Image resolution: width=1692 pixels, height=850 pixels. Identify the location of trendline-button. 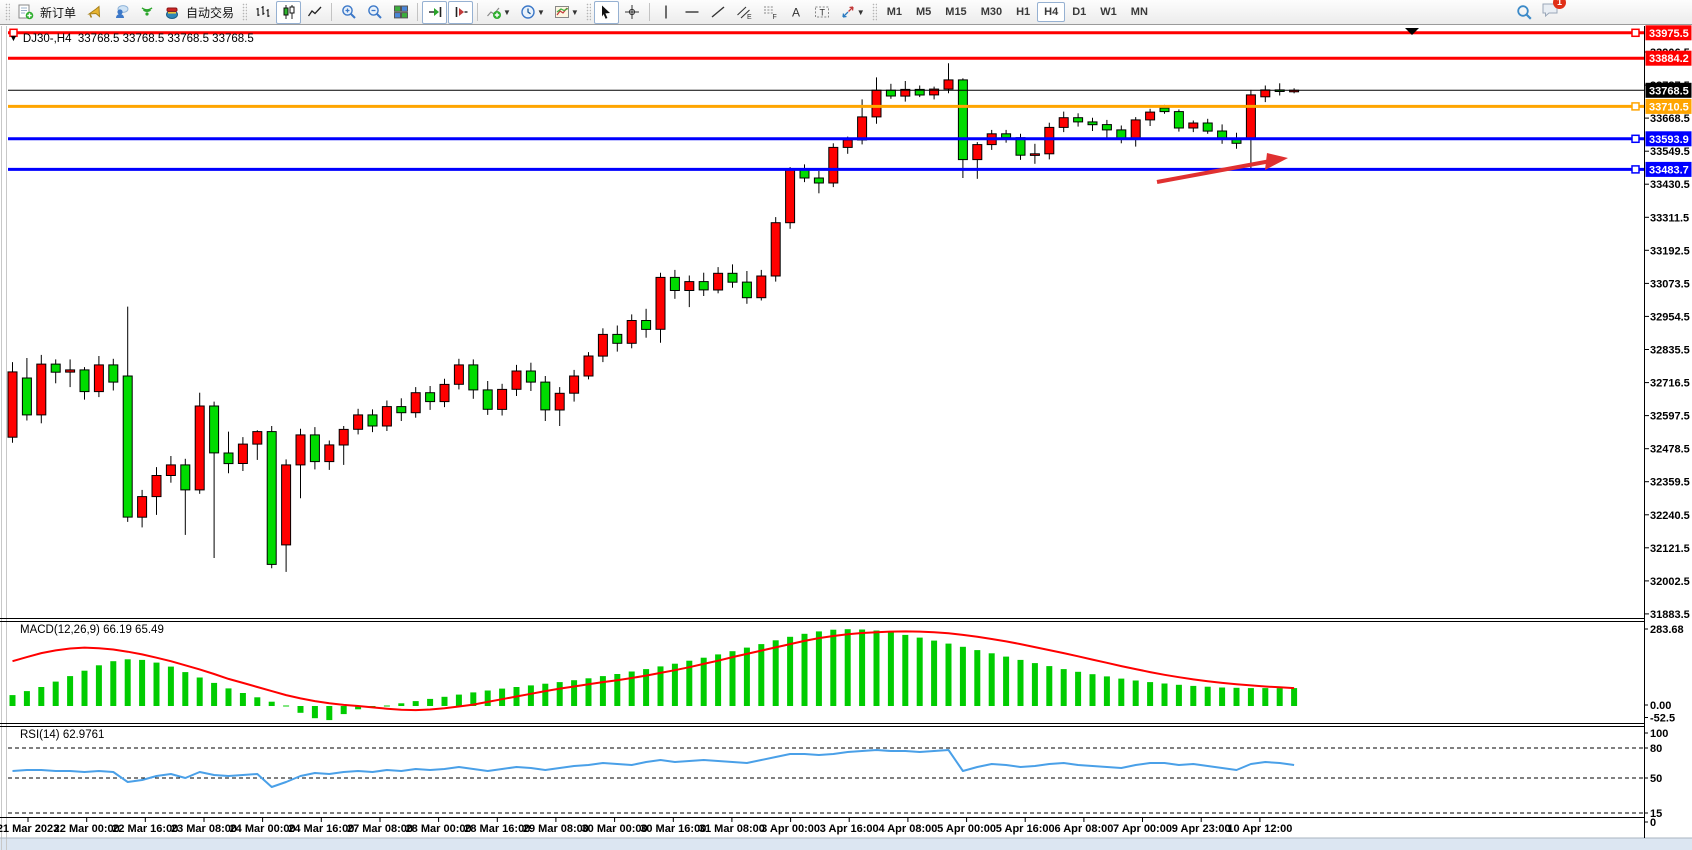
(718, 12).